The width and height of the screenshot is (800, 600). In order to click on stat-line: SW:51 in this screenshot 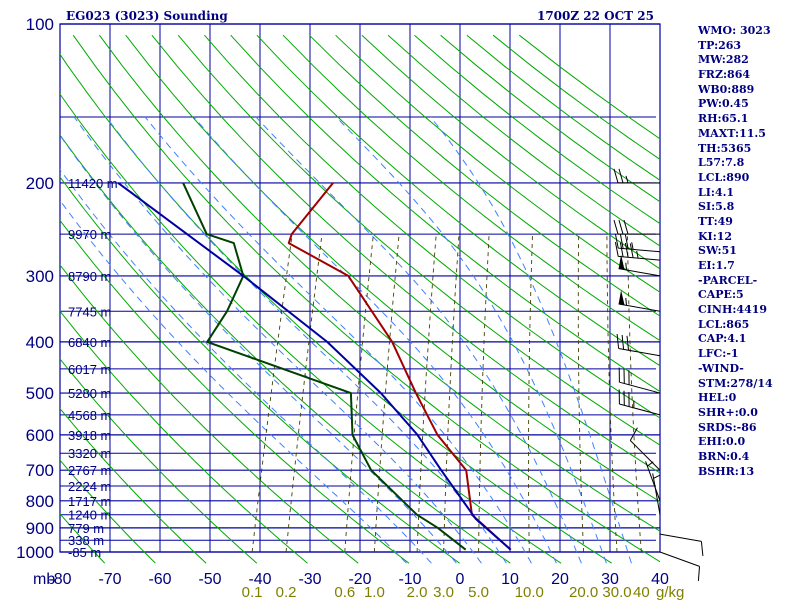, I will do `click(717, 251)`.